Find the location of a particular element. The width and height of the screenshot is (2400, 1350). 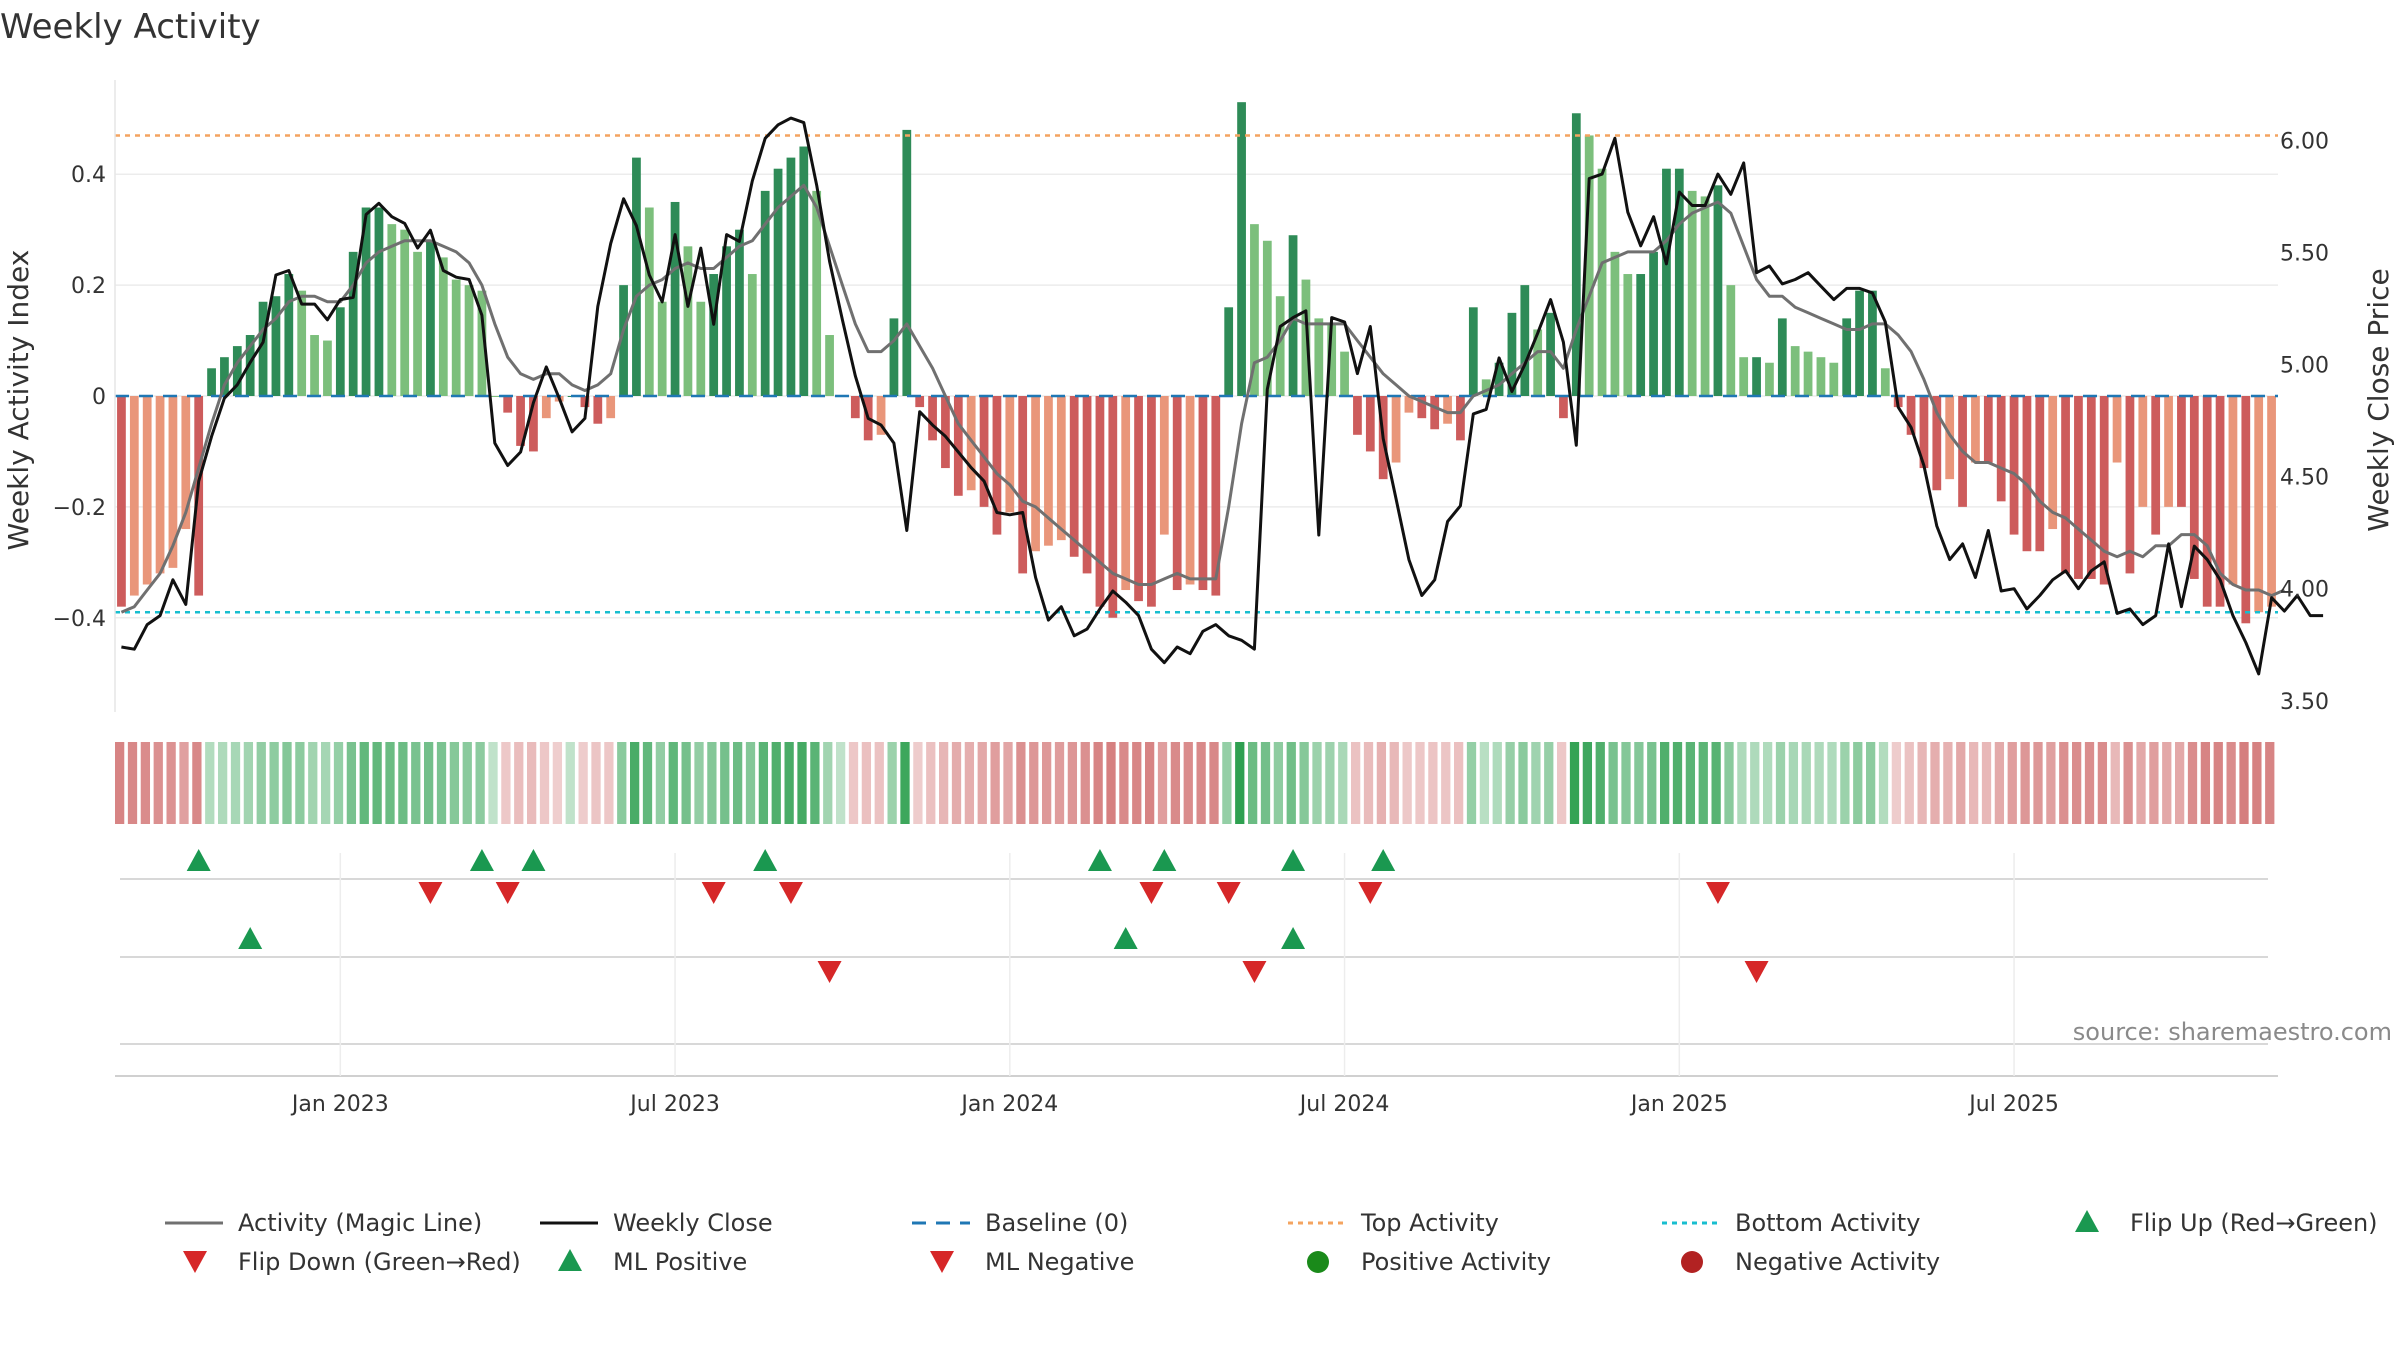

left-tick-label: −0.4 is located at coordinates (79, 619).